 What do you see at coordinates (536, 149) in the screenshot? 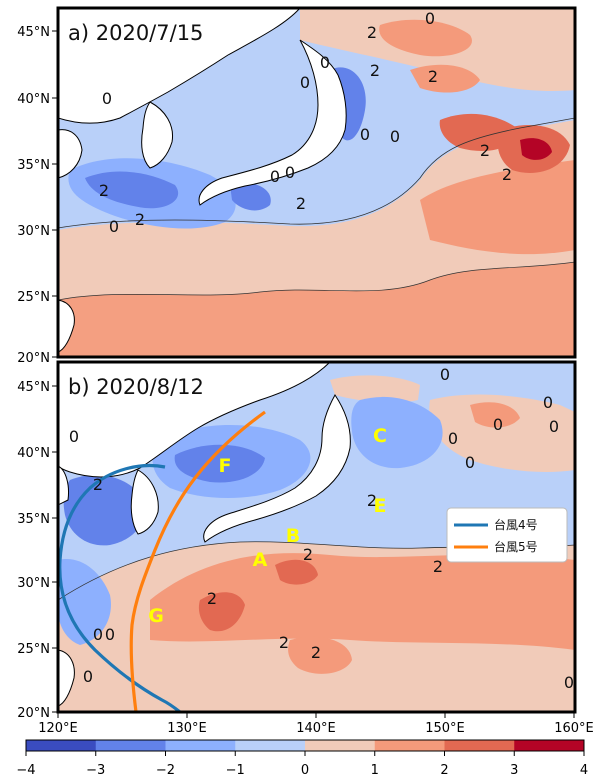
I see `panel-a-hot-core` at bounding box center [536, 149].